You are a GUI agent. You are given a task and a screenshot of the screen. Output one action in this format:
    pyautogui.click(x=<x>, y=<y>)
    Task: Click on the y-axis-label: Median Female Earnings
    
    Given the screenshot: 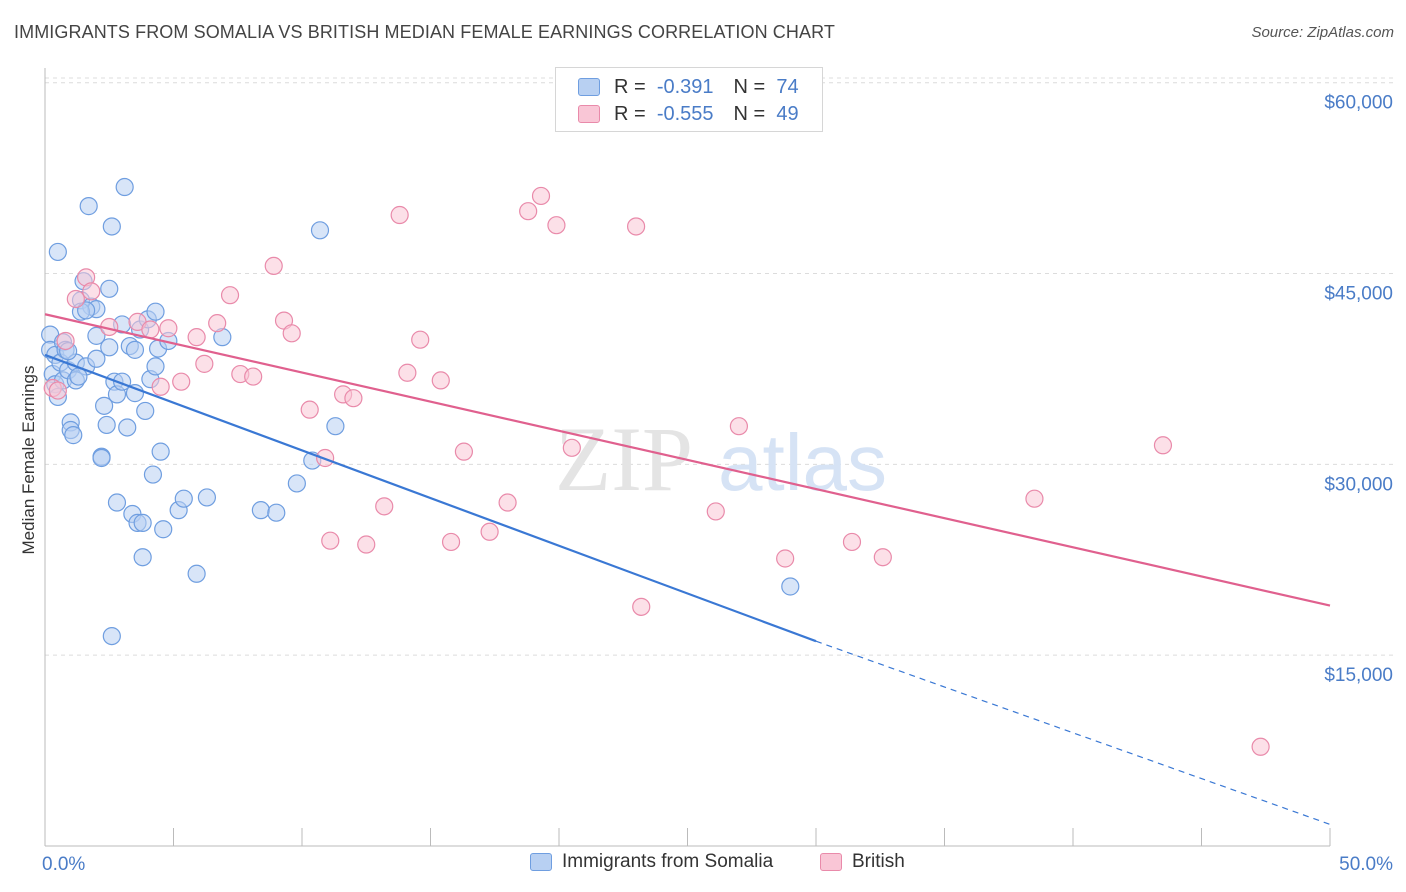 What is the action you would take?
    pyautogui.click(x=28, y=460)
    